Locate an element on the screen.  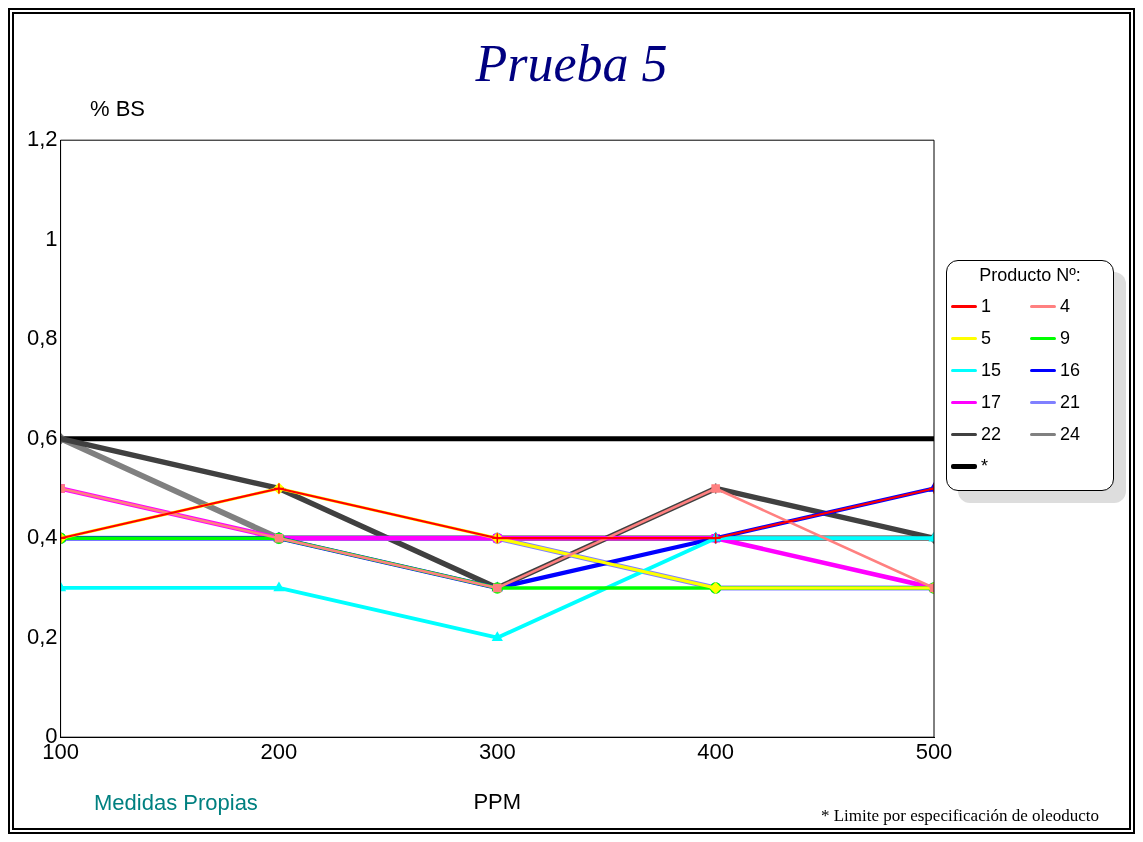
legend-label: 15 is located at coordinates (991, 370).